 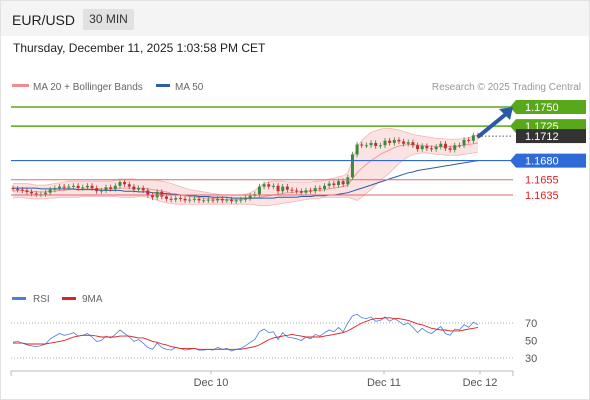 What do you see at coordinates (384, 383) in the screenshot?
I see `x-tick-label: Dec 11` at bounding box center [384, 383].